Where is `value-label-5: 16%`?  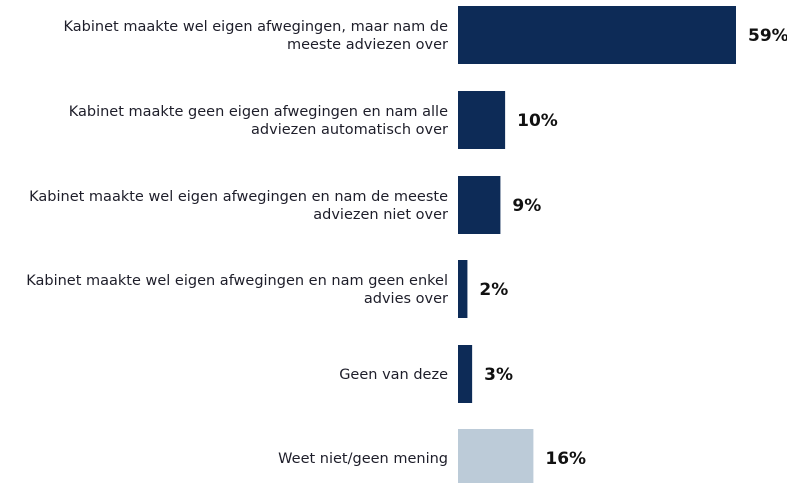
value-label-5: 16% is located at coordinates (565, 459).